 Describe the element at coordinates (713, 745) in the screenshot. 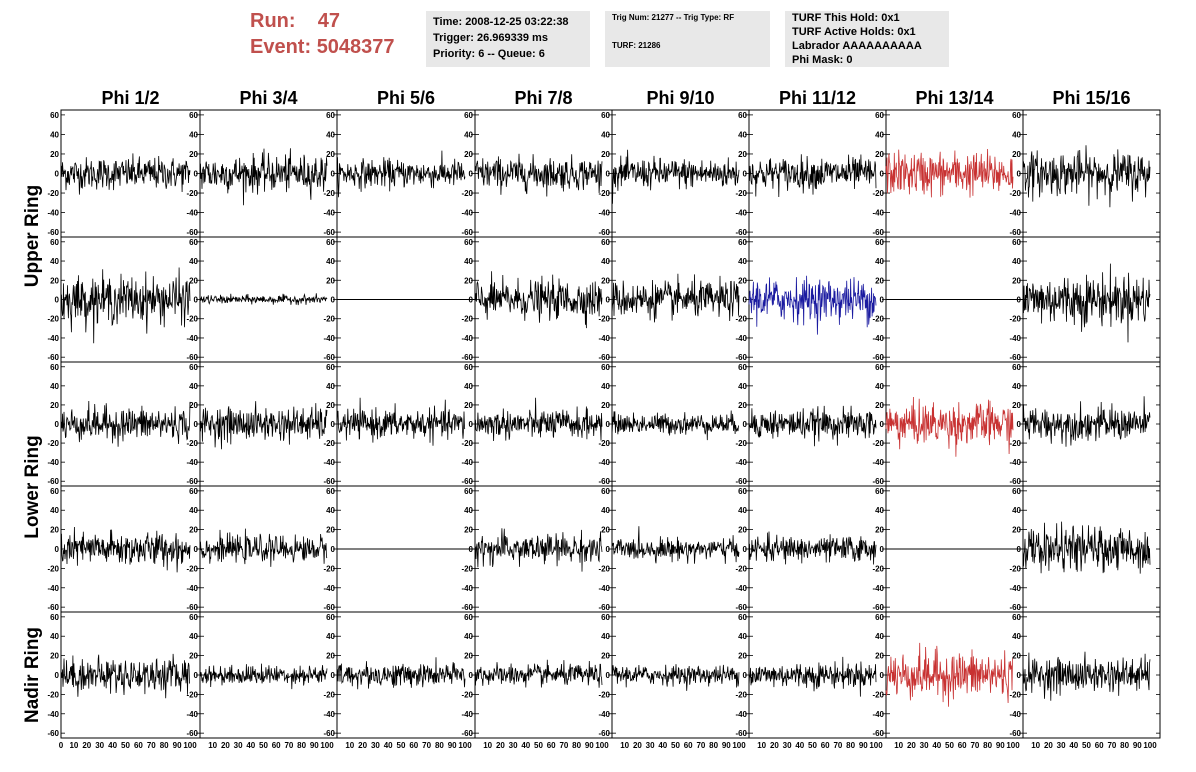

I see `x-tick-label: 80` at that location.